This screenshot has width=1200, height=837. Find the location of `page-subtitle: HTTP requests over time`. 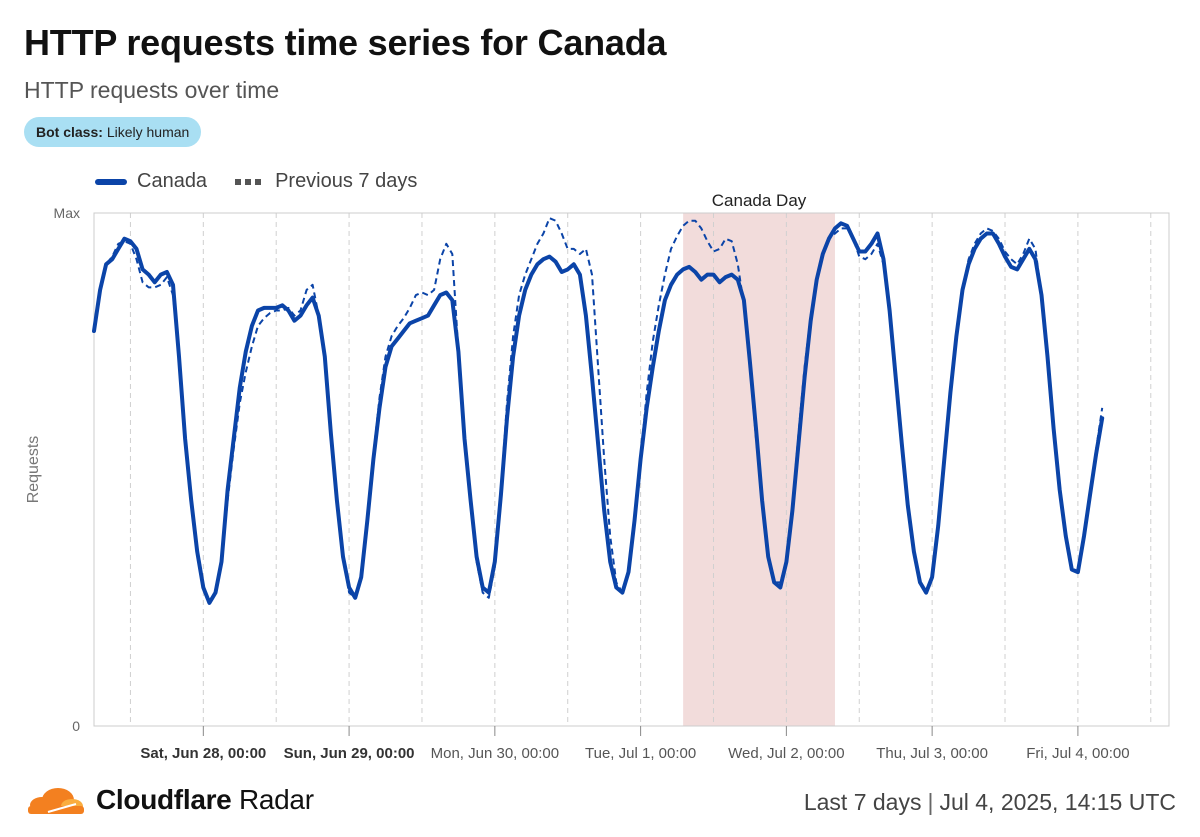

page-subtitle: HTTP requests over time is located at coordinates (152, 90).